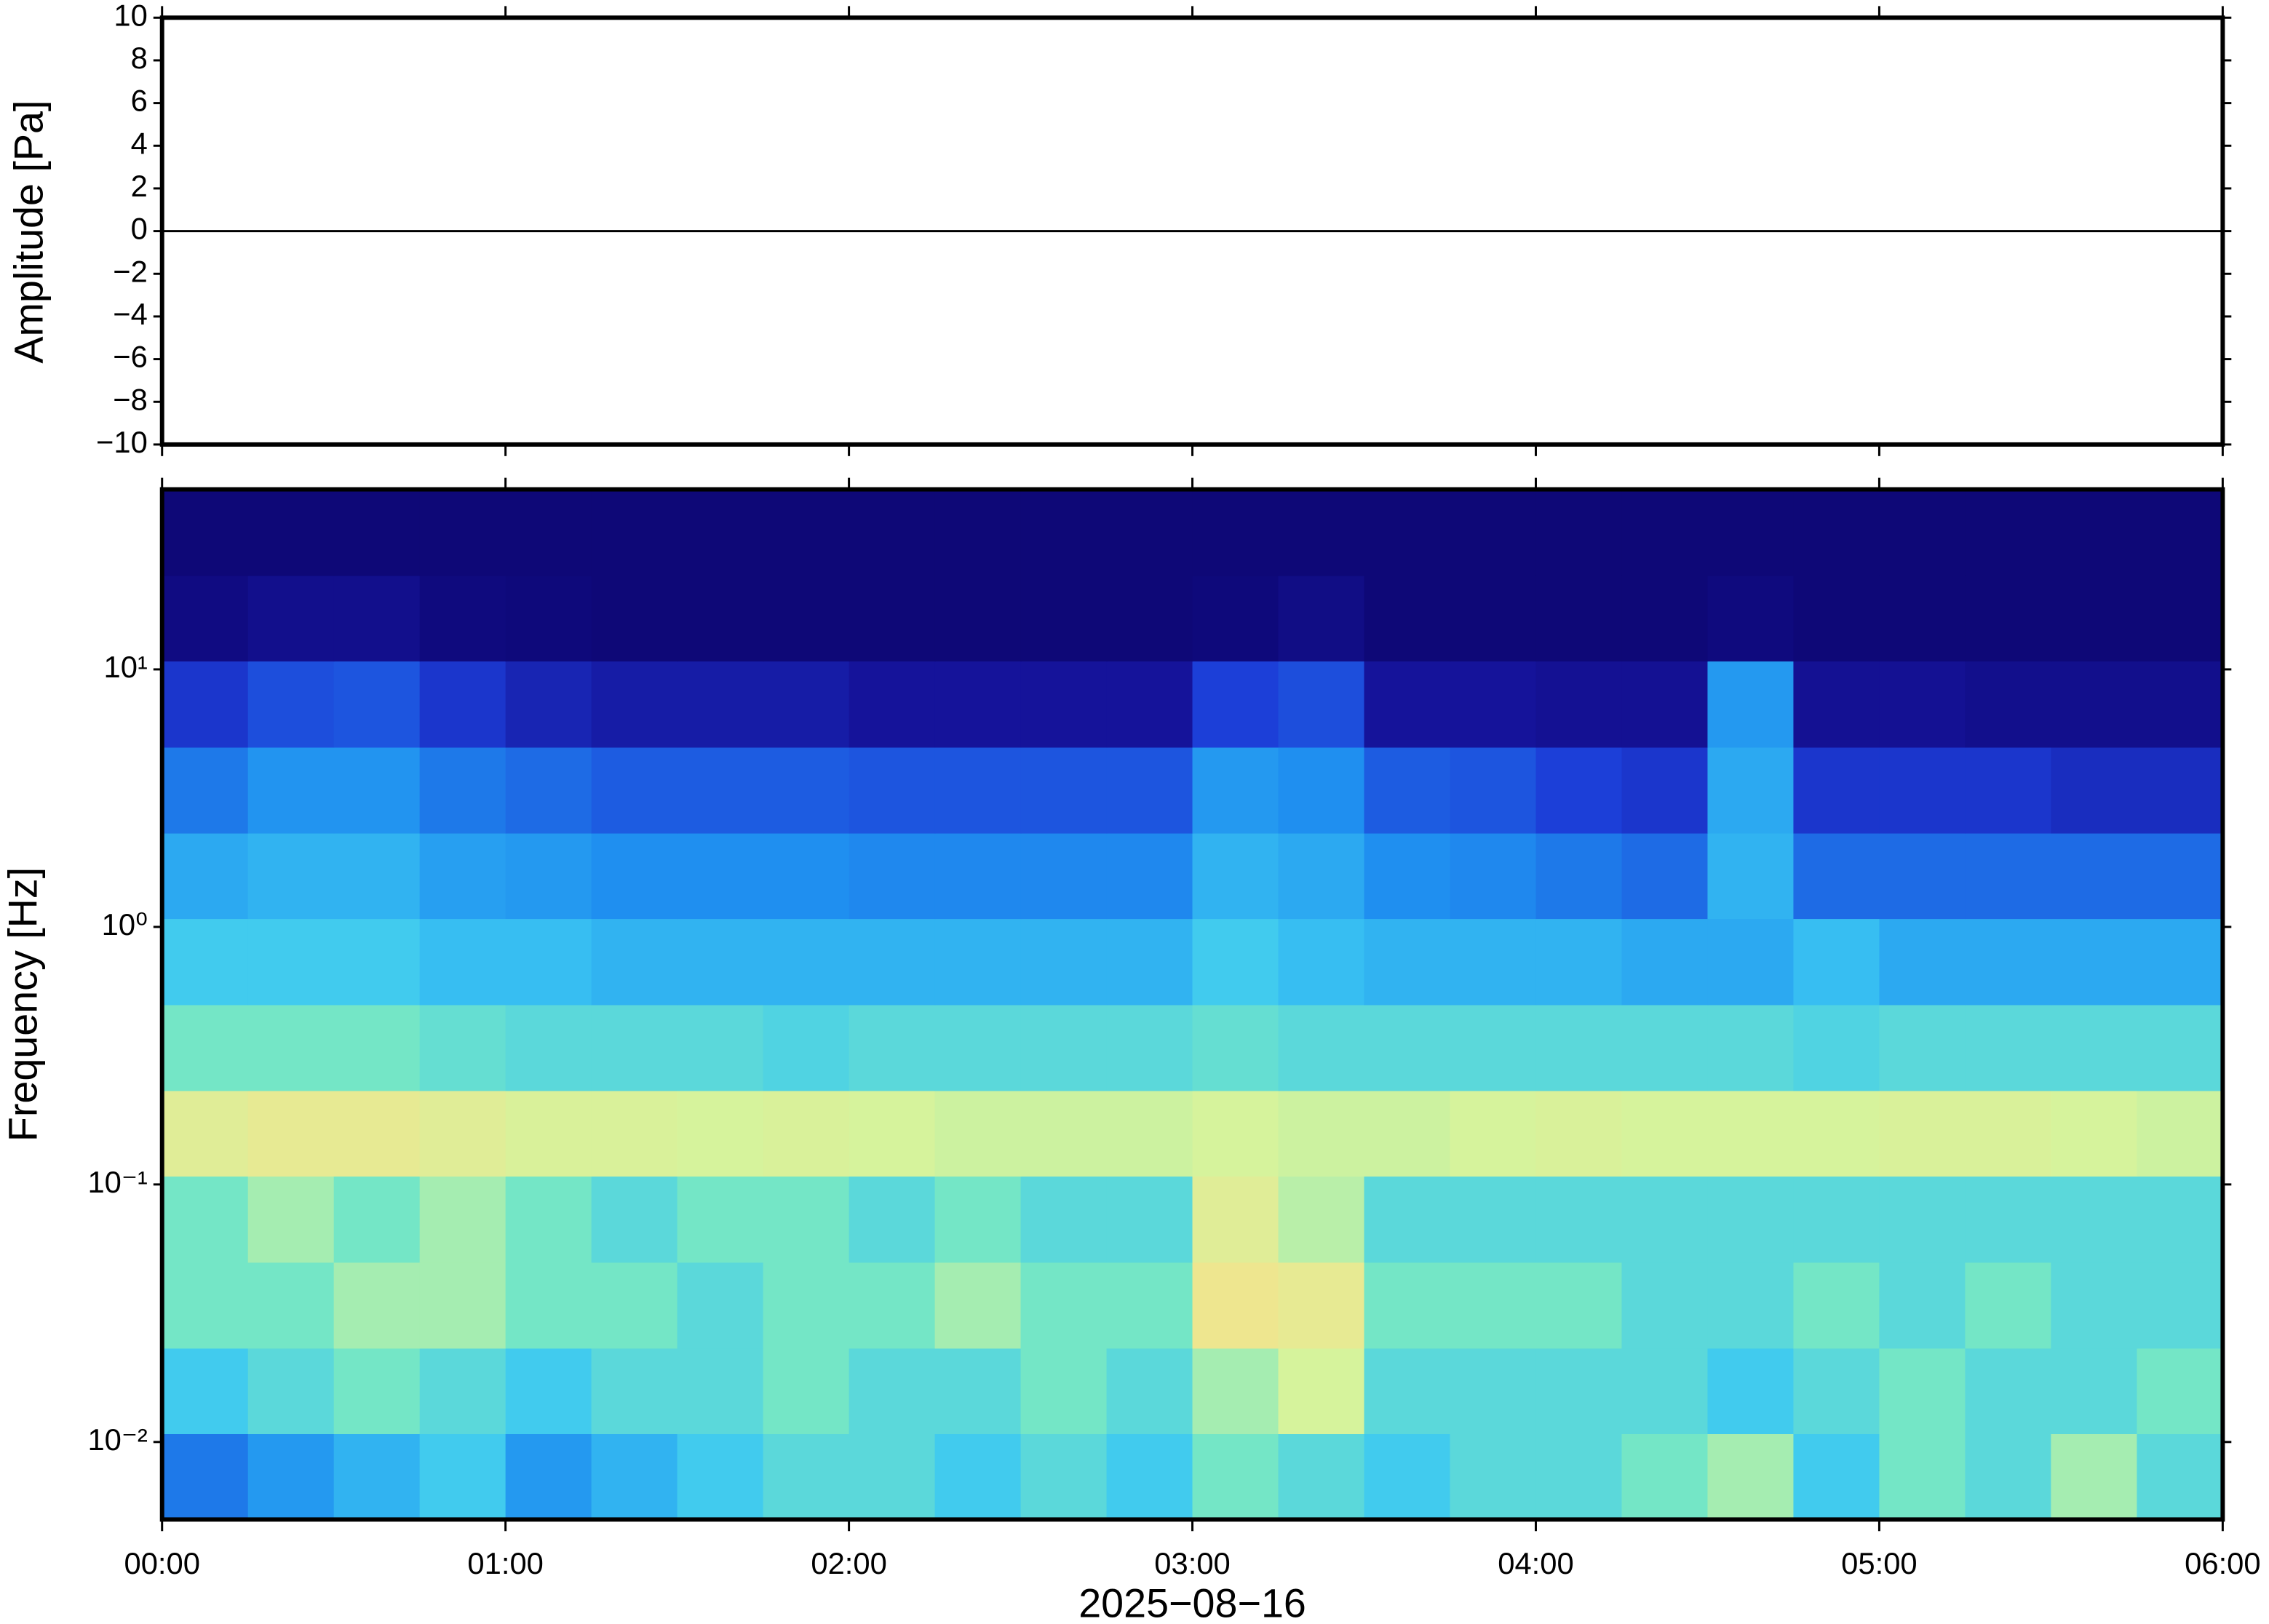 The width and height of the screenshot is (2269, 1624). I want to click on x-tick-label: 01:00, so click(505, 1563).